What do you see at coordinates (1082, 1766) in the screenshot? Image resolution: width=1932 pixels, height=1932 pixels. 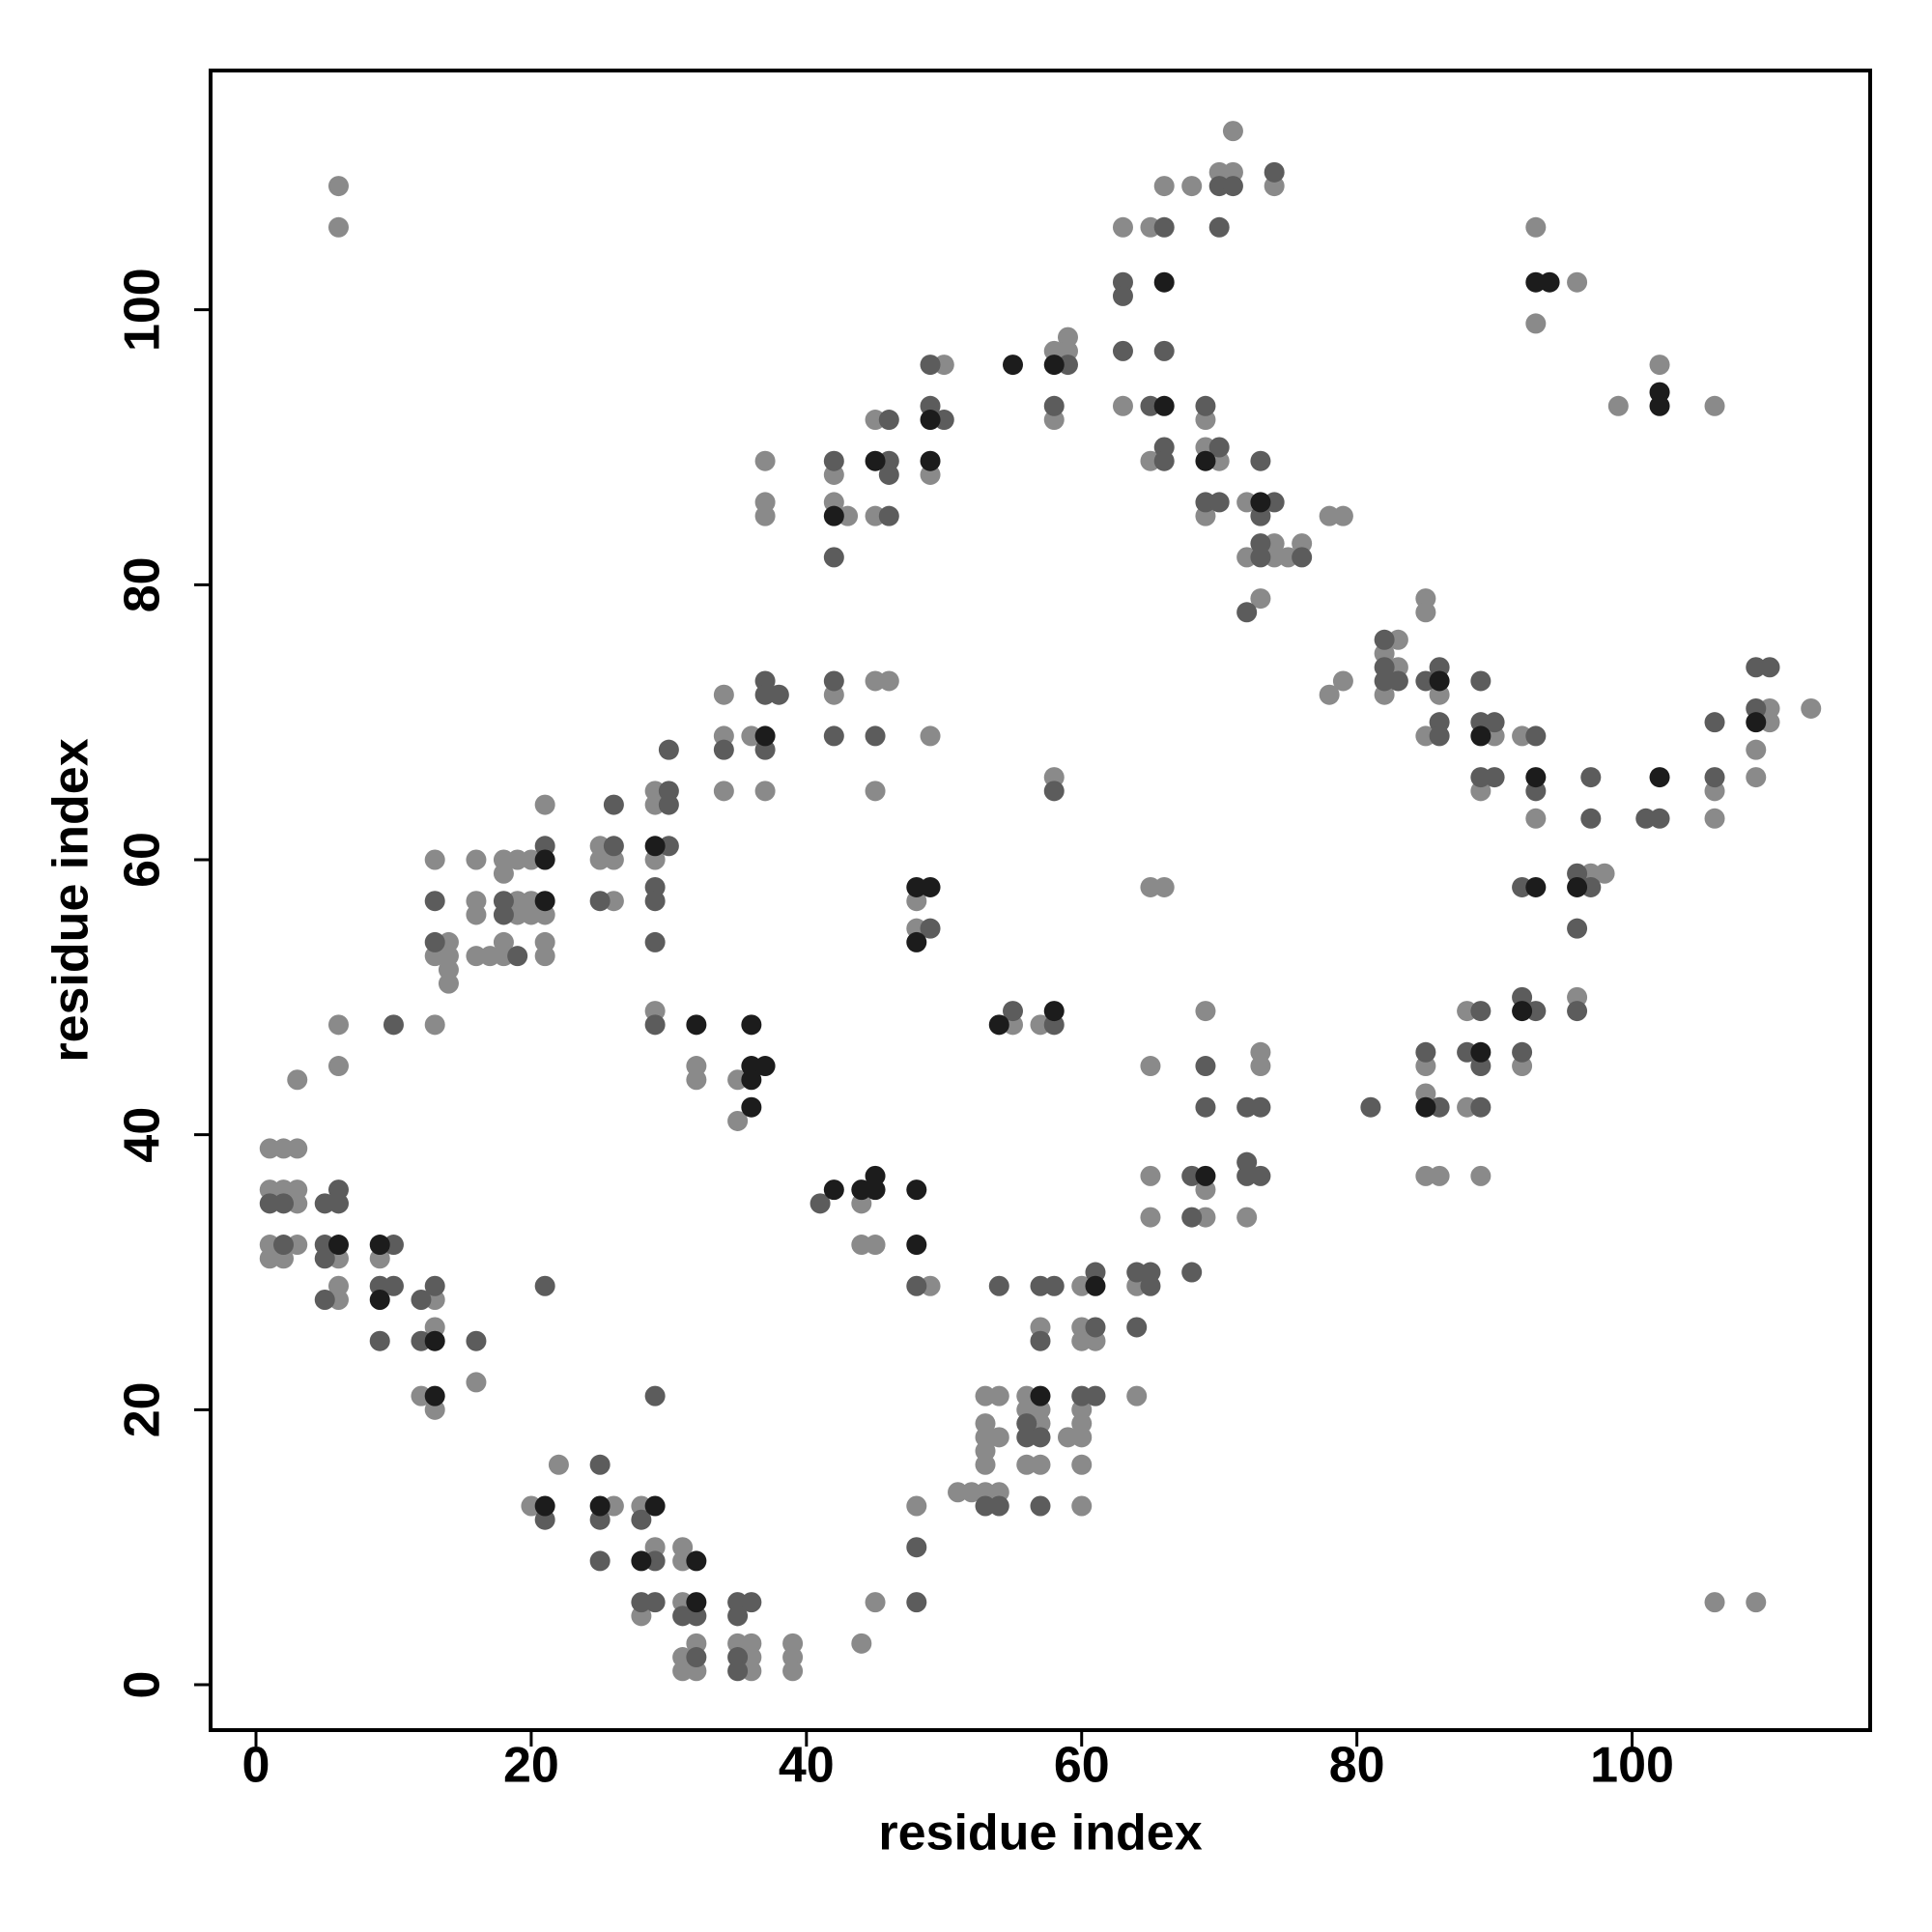 I see `x-tick-label: 60` at bounding box center [1082, 1766].